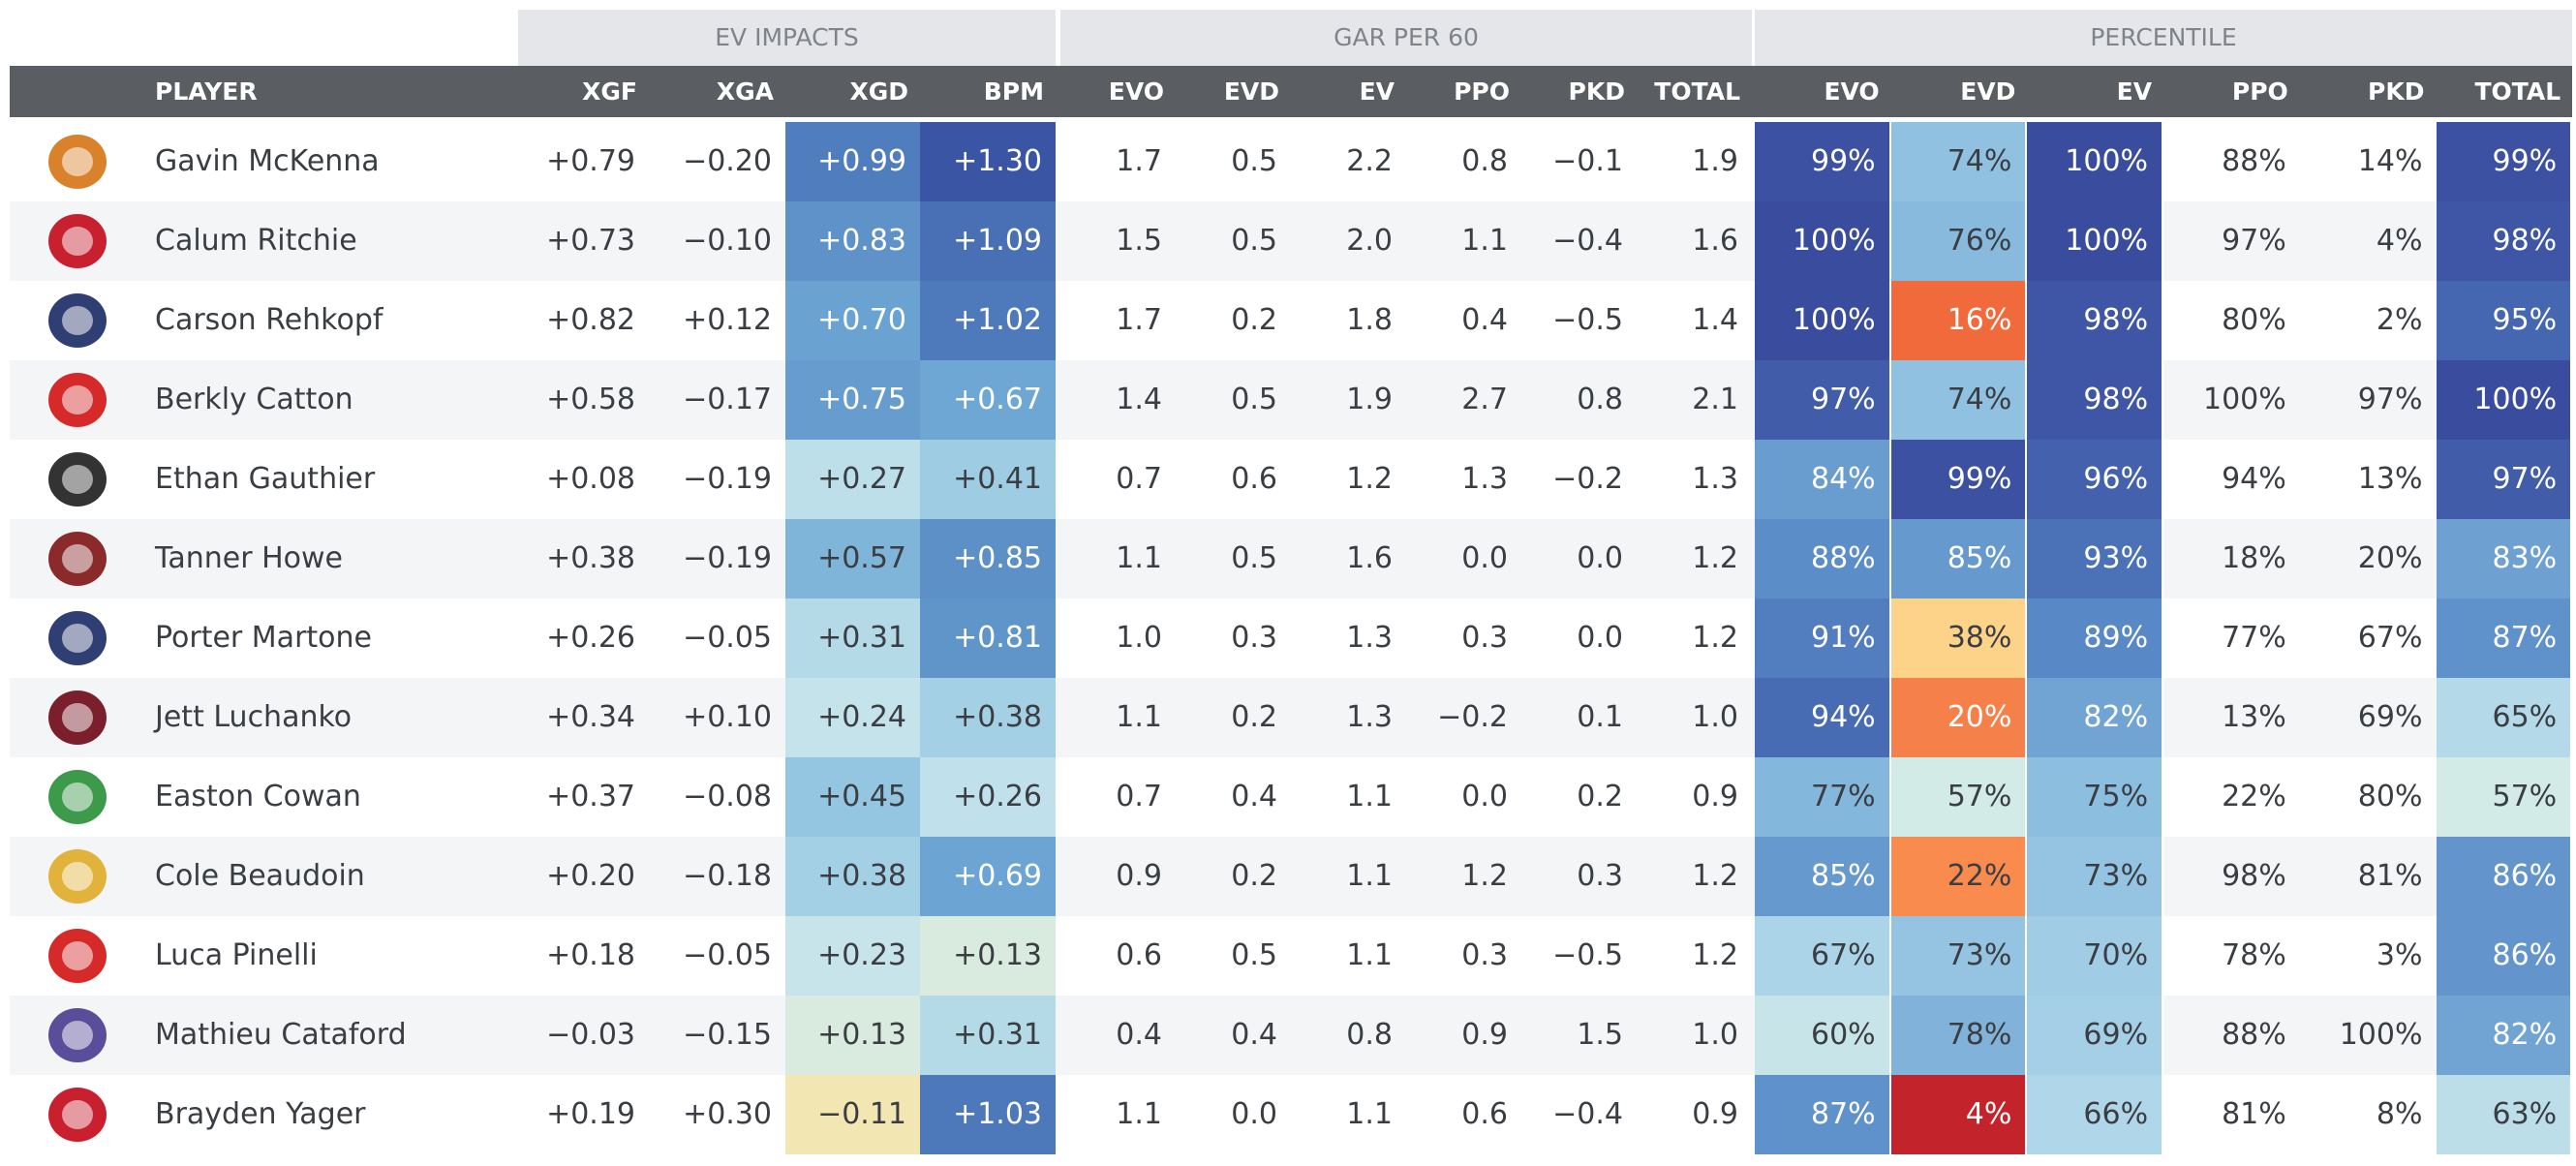  What do you see at coordinates (249, 558) in the screenshot?
I see `player-name: Tanner Howe` at bounding box center [249, 558].